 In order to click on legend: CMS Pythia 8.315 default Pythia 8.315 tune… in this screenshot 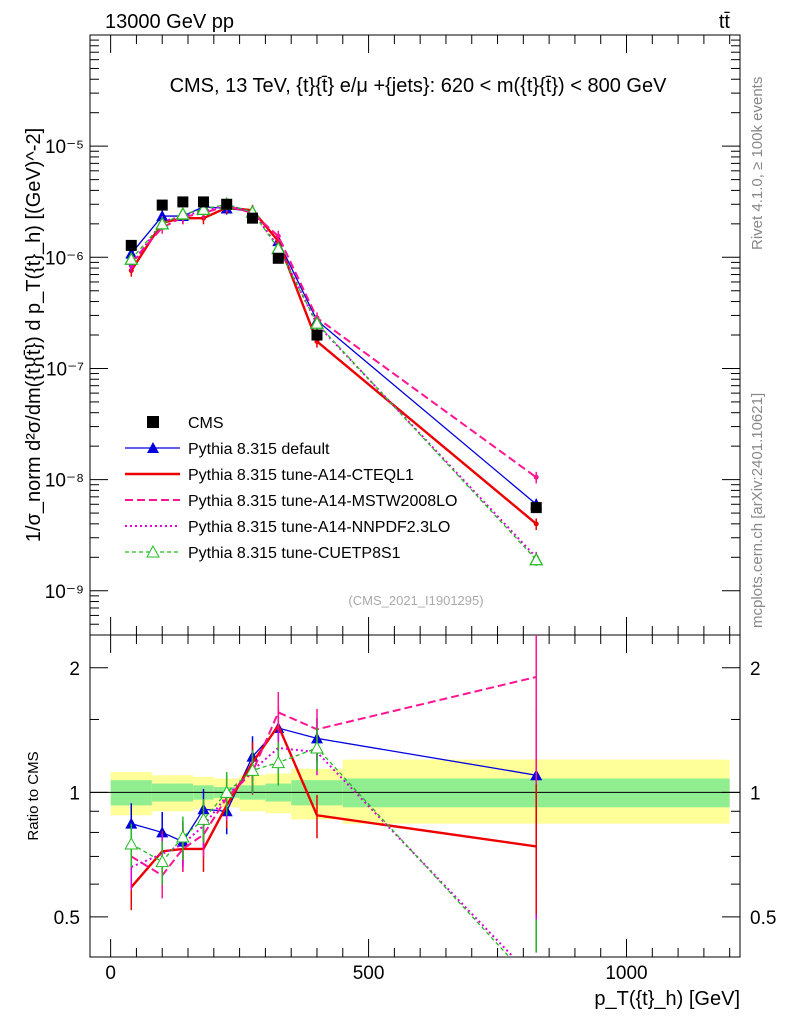, I will do `click(291, 488)`.